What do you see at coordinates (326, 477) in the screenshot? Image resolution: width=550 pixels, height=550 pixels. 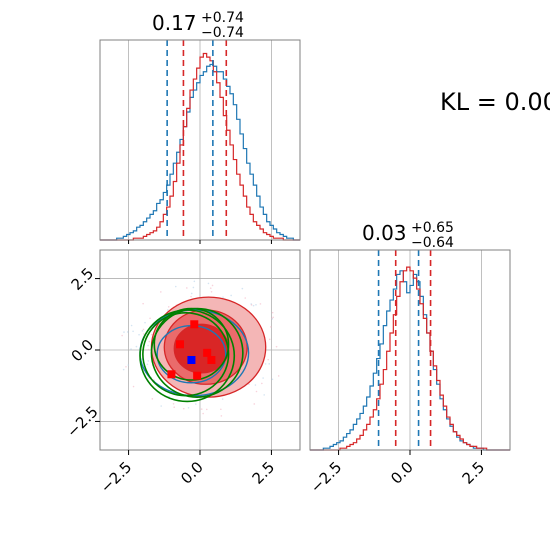 I see `param2-xtick-label-0: −2.5` at bounding box center [326, 477].